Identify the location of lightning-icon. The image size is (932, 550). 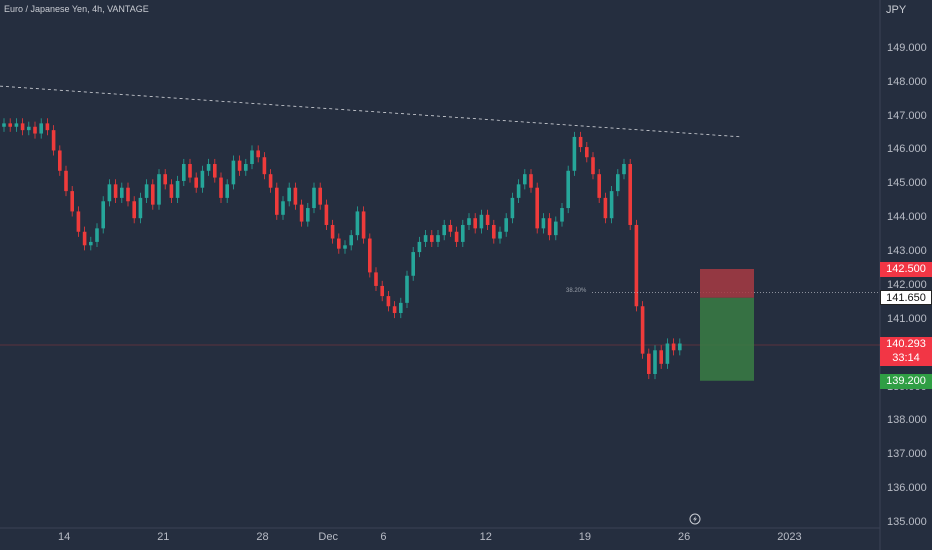
(695, 519).